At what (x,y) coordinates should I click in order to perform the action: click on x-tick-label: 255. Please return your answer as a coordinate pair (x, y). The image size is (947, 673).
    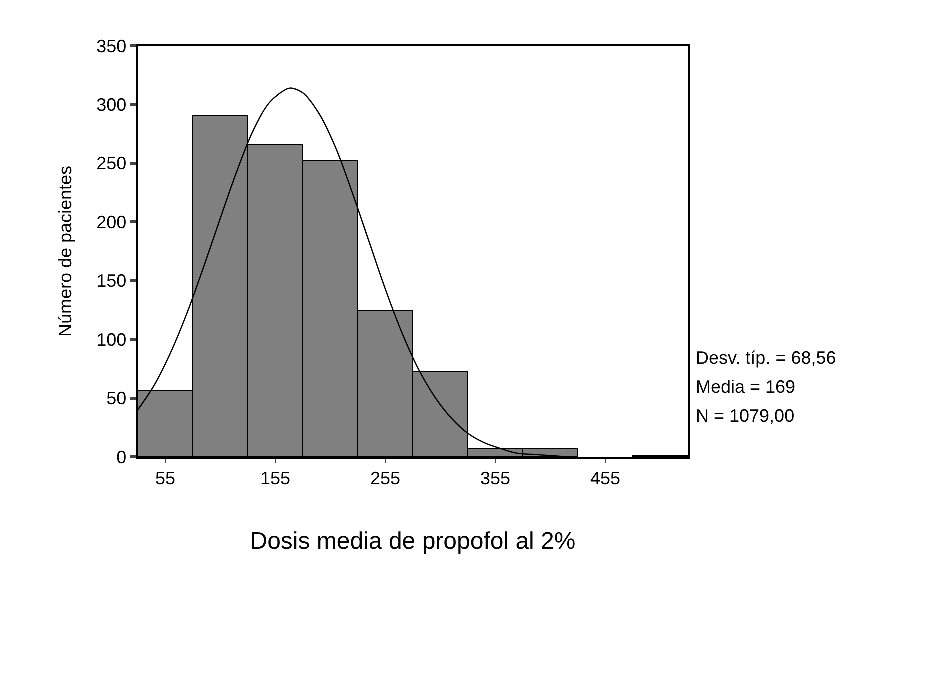
    Looking at the image, I should click on (385, 478).